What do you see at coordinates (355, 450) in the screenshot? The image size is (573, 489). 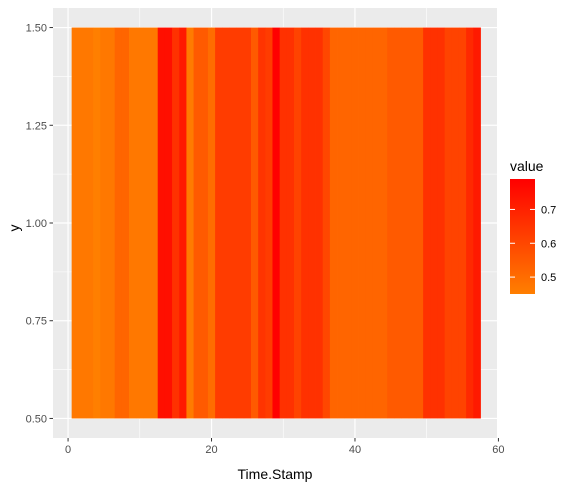 I see `x-tick-label: 40` at bounding box center [355, 450].